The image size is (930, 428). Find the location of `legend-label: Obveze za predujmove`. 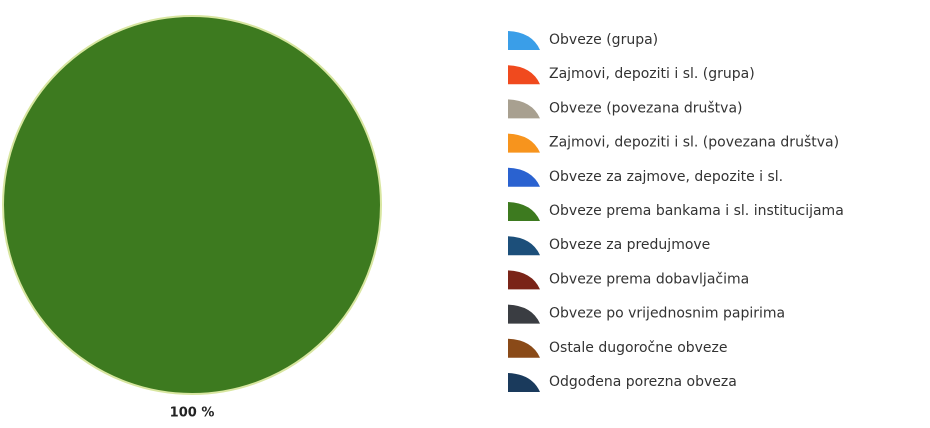

legend-label: Obveze za predujmove is located at coordinates (629, 245).